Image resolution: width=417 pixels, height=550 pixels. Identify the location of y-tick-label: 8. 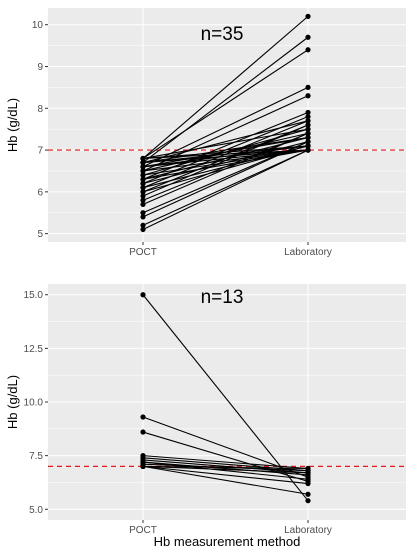
(40, 109).